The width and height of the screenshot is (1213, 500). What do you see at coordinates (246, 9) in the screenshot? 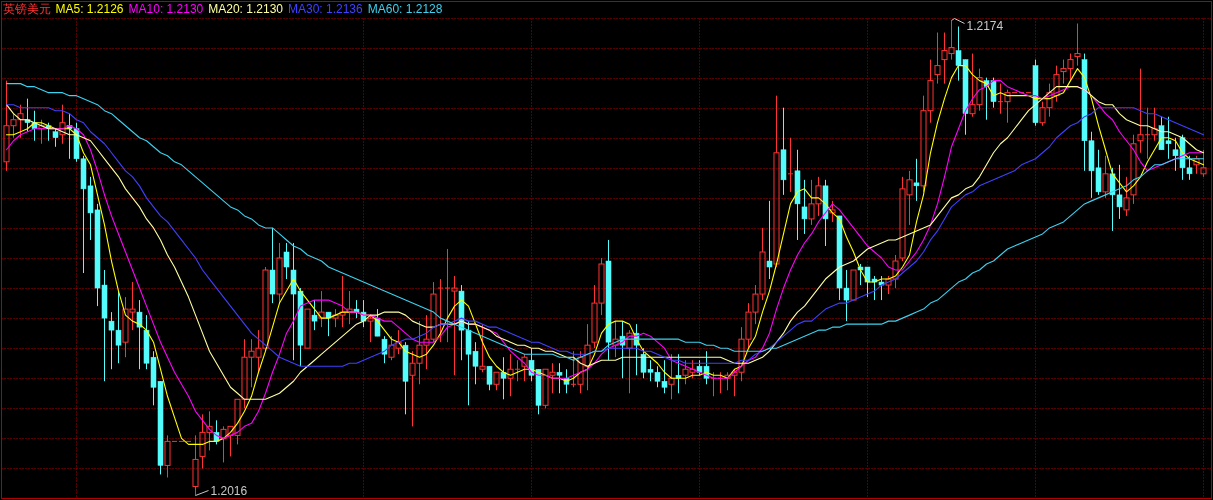
I see `text: MA20: 1.2130` at bounding box center [246, 9].